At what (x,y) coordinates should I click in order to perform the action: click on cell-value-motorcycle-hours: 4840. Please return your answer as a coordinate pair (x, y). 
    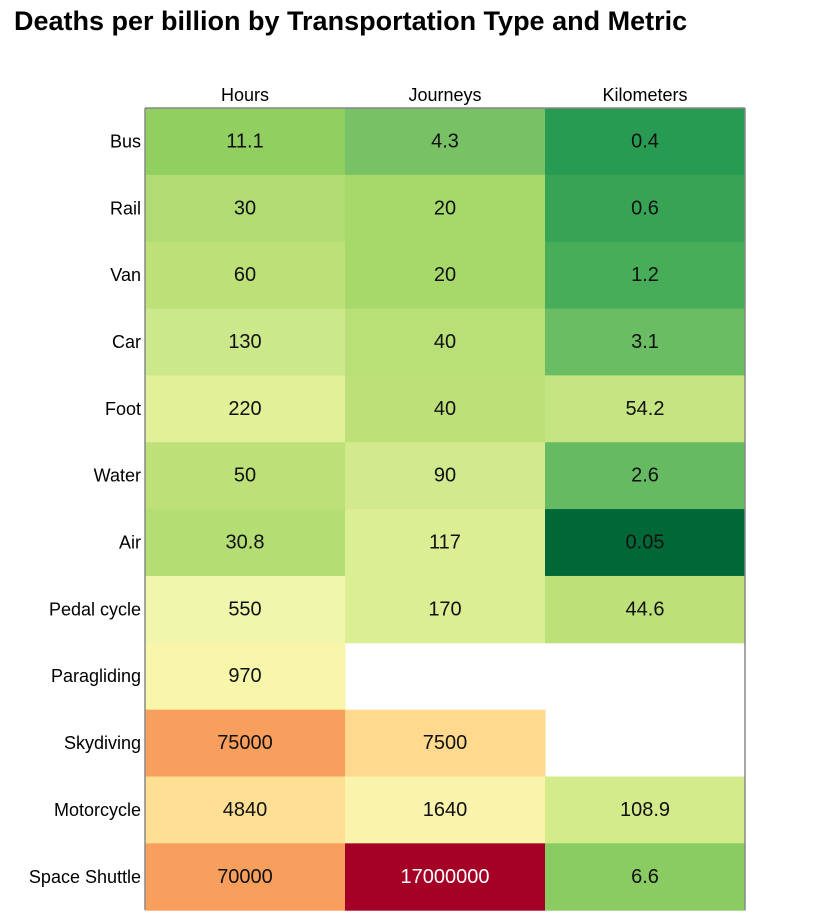
    Looking at the image, I should click on (245, 810).